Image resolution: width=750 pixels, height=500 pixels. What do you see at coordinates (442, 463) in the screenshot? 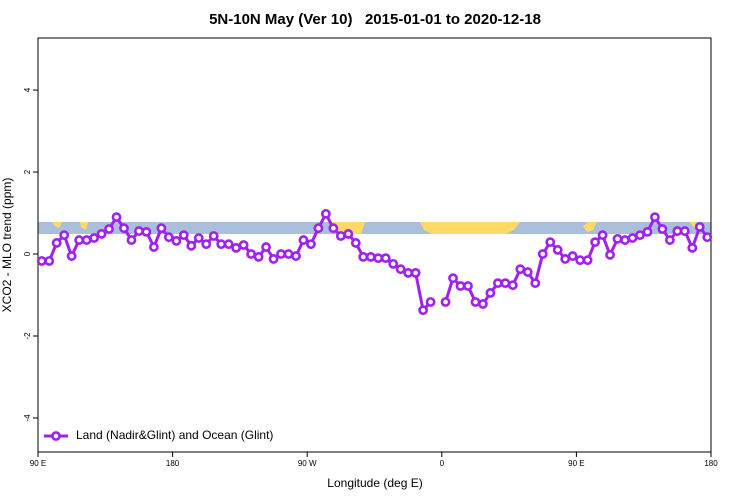
I see `x-tick-label: 0` at bounding box center [442, 463].